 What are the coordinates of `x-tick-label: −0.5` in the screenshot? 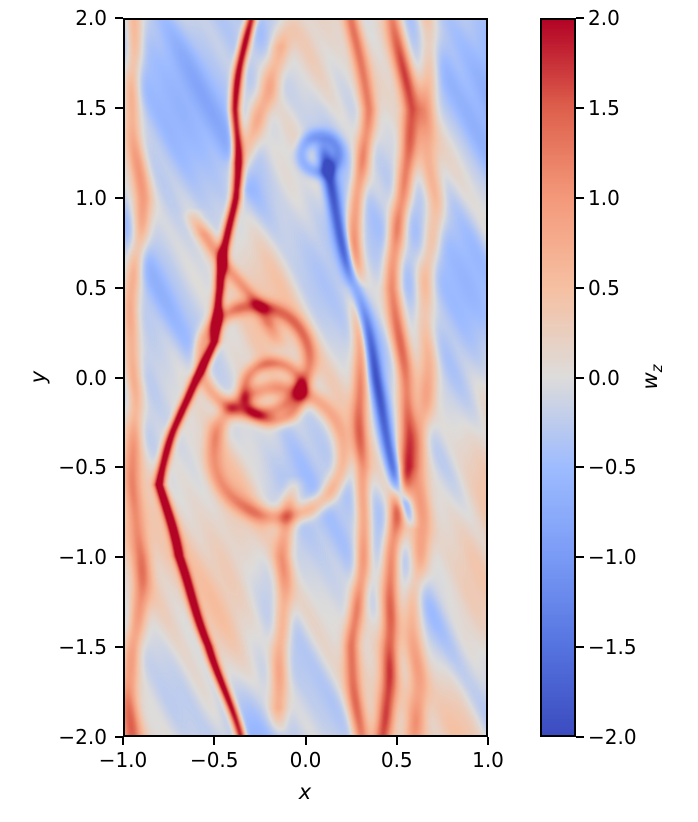 It's located at (214, 760).